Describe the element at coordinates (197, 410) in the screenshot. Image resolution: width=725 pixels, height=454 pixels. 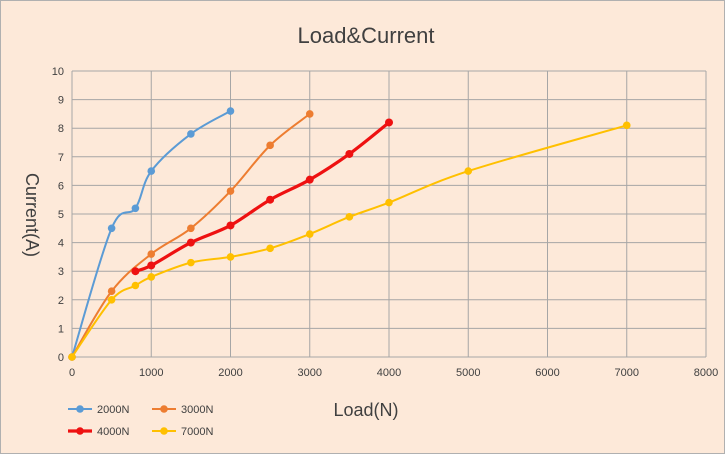
I see `legend-label: 3000N` at that location.